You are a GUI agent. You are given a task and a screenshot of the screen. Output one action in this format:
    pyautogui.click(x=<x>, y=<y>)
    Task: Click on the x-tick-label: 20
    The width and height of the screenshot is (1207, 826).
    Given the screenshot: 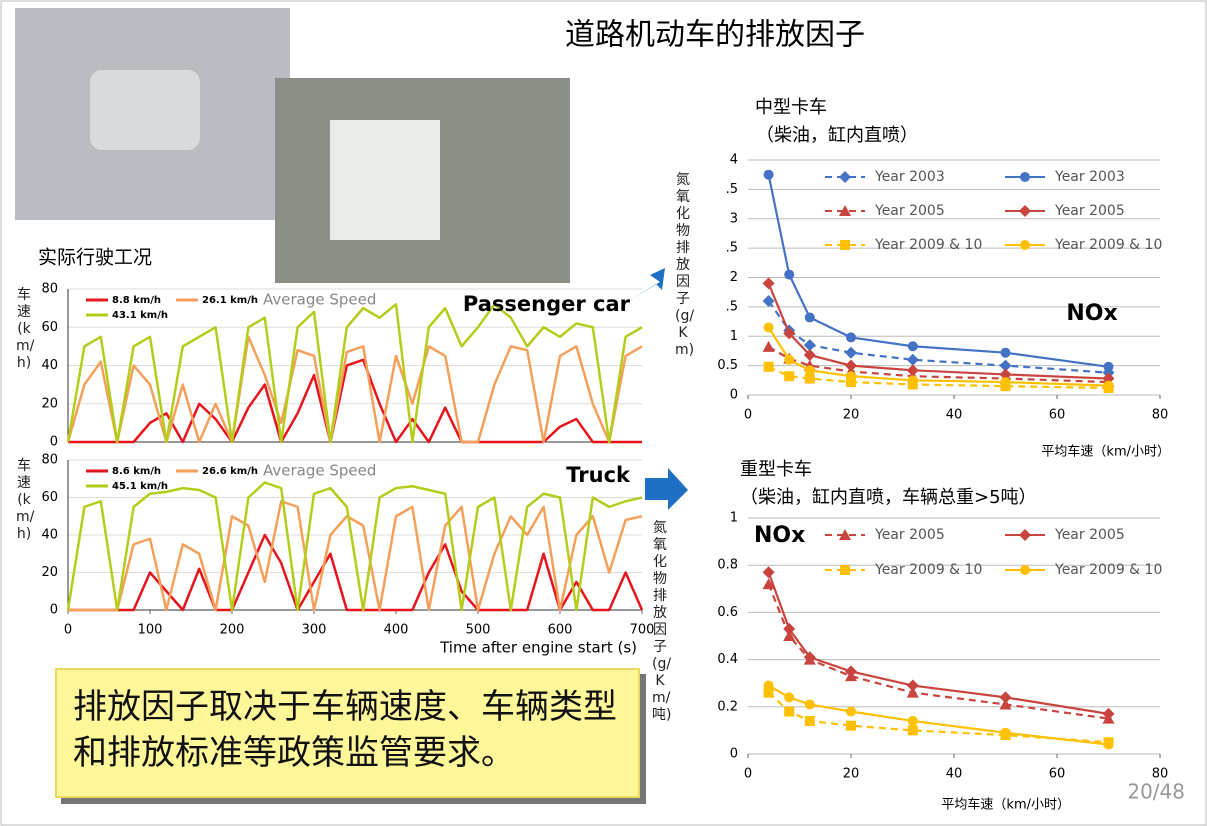 What is the action you would take?
    pyautogui.click(x=851, y=774)
    